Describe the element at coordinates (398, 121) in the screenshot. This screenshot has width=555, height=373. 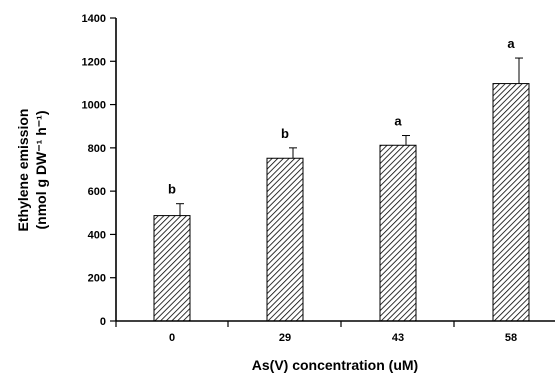
I see `significance-label-43: a` at that location.